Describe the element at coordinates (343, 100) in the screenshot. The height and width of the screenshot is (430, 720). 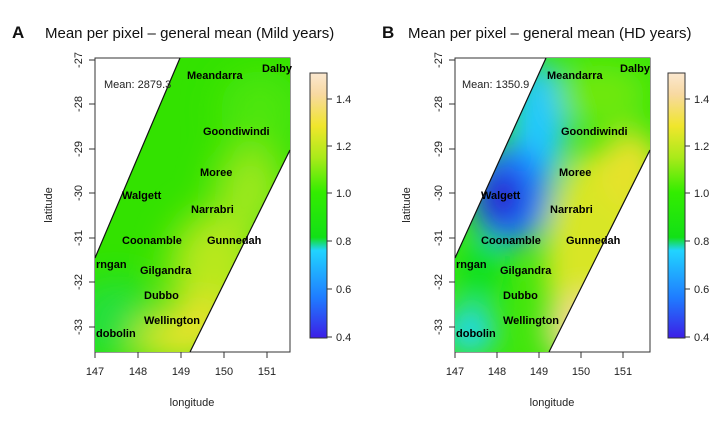
I see `panel-a-colorbar-label: 1.4` at that location.